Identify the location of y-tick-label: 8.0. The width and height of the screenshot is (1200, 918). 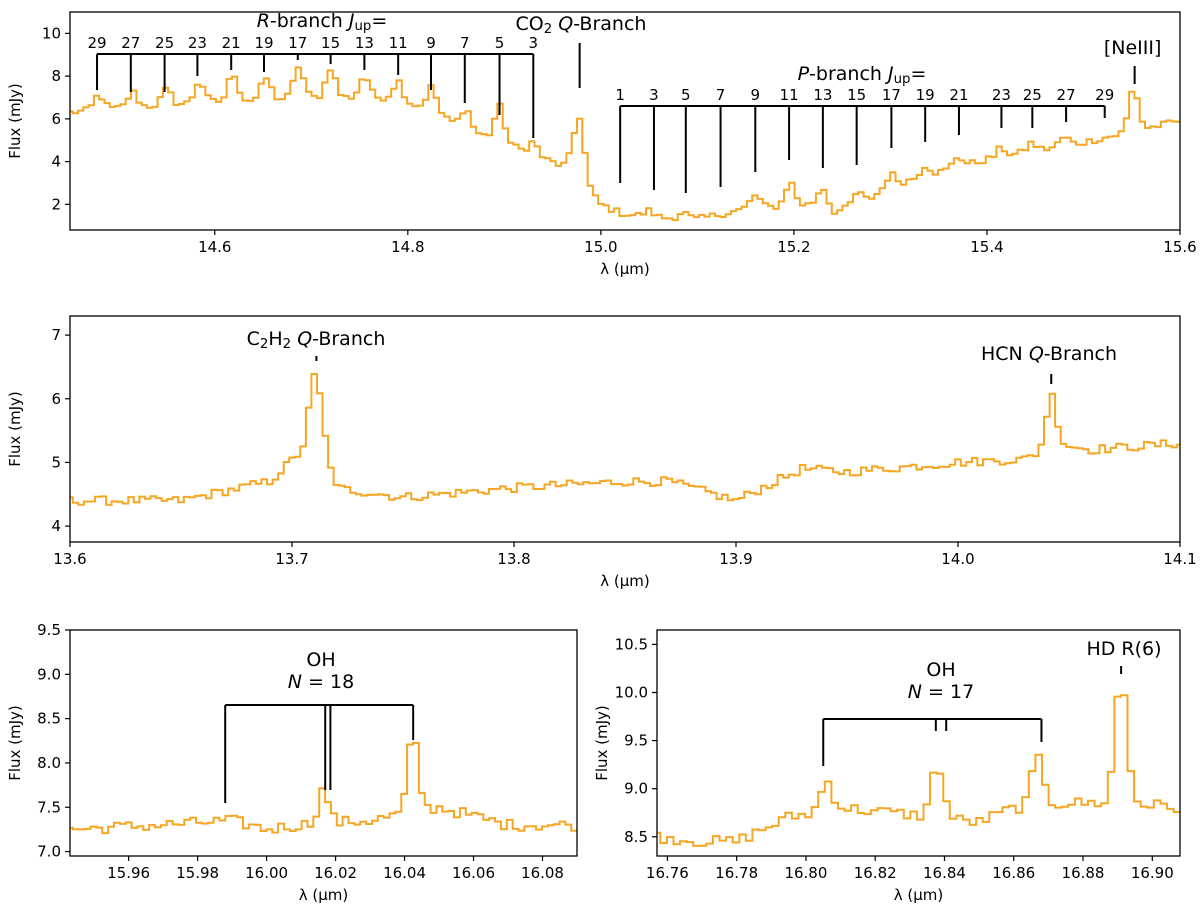
(49, 763).